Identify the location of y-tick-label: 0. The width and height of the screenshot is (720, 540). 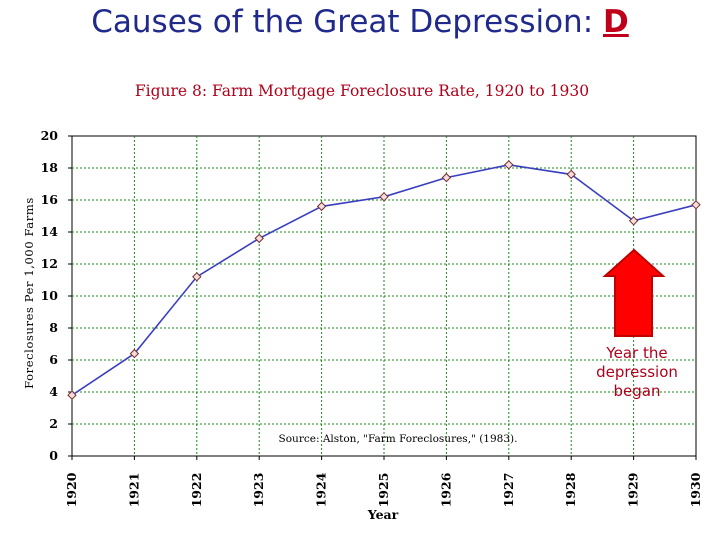
(53, 455).